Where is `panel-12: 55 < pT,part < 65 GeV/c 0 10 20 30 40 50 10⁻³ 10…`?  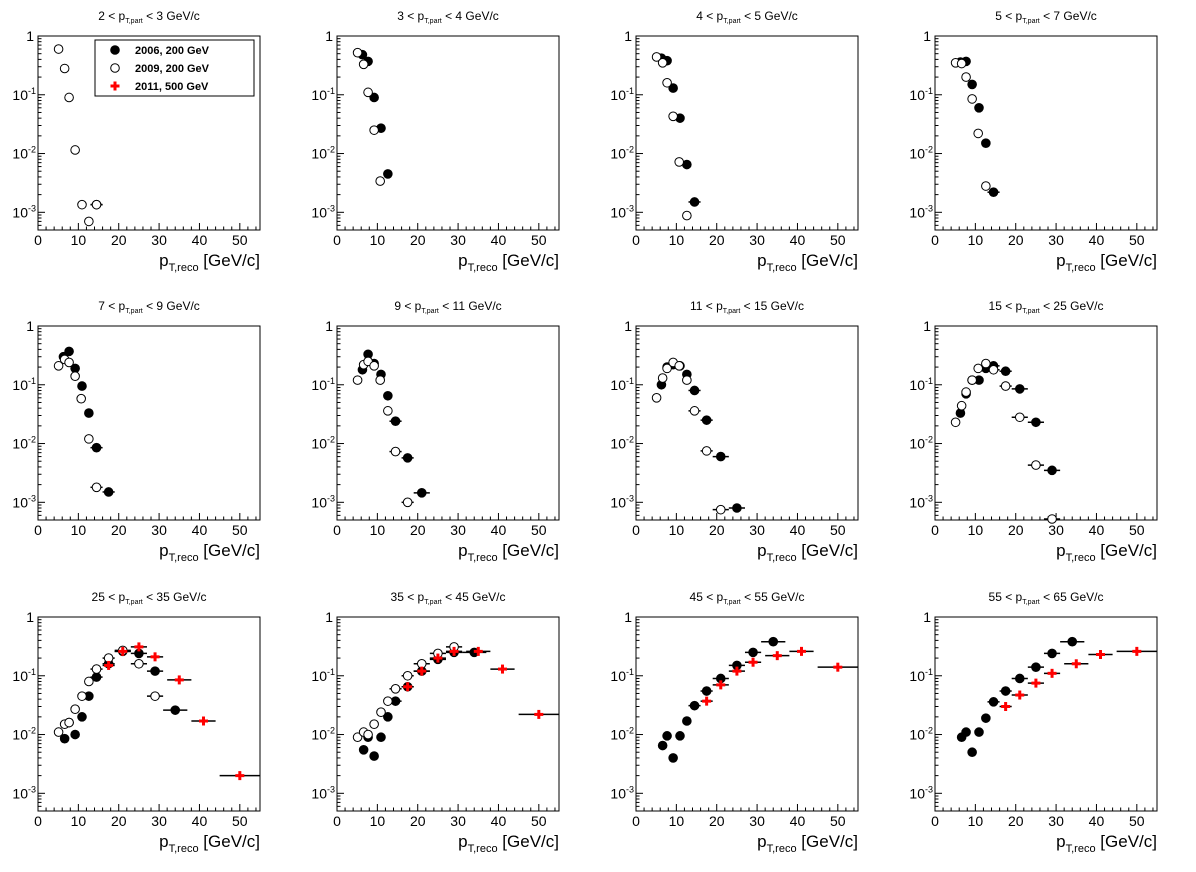
panel-12: 55 < pT,part < 65 GeV/c 0 10 20 30 40 50 10⁻³ 10… is located at coordinates (1033, 722).